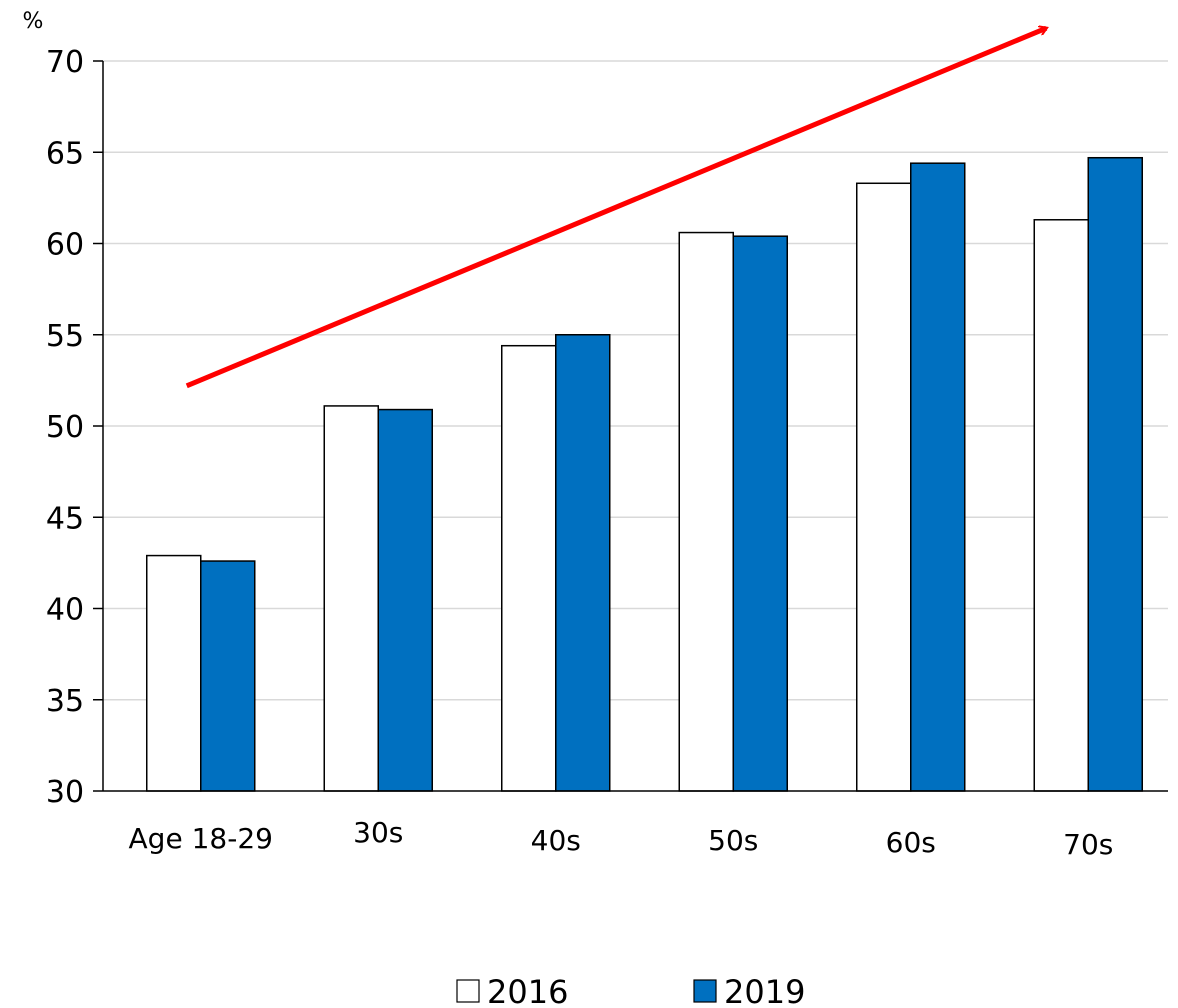  I want to click on y-tick-label: 30, so click(65, 792).